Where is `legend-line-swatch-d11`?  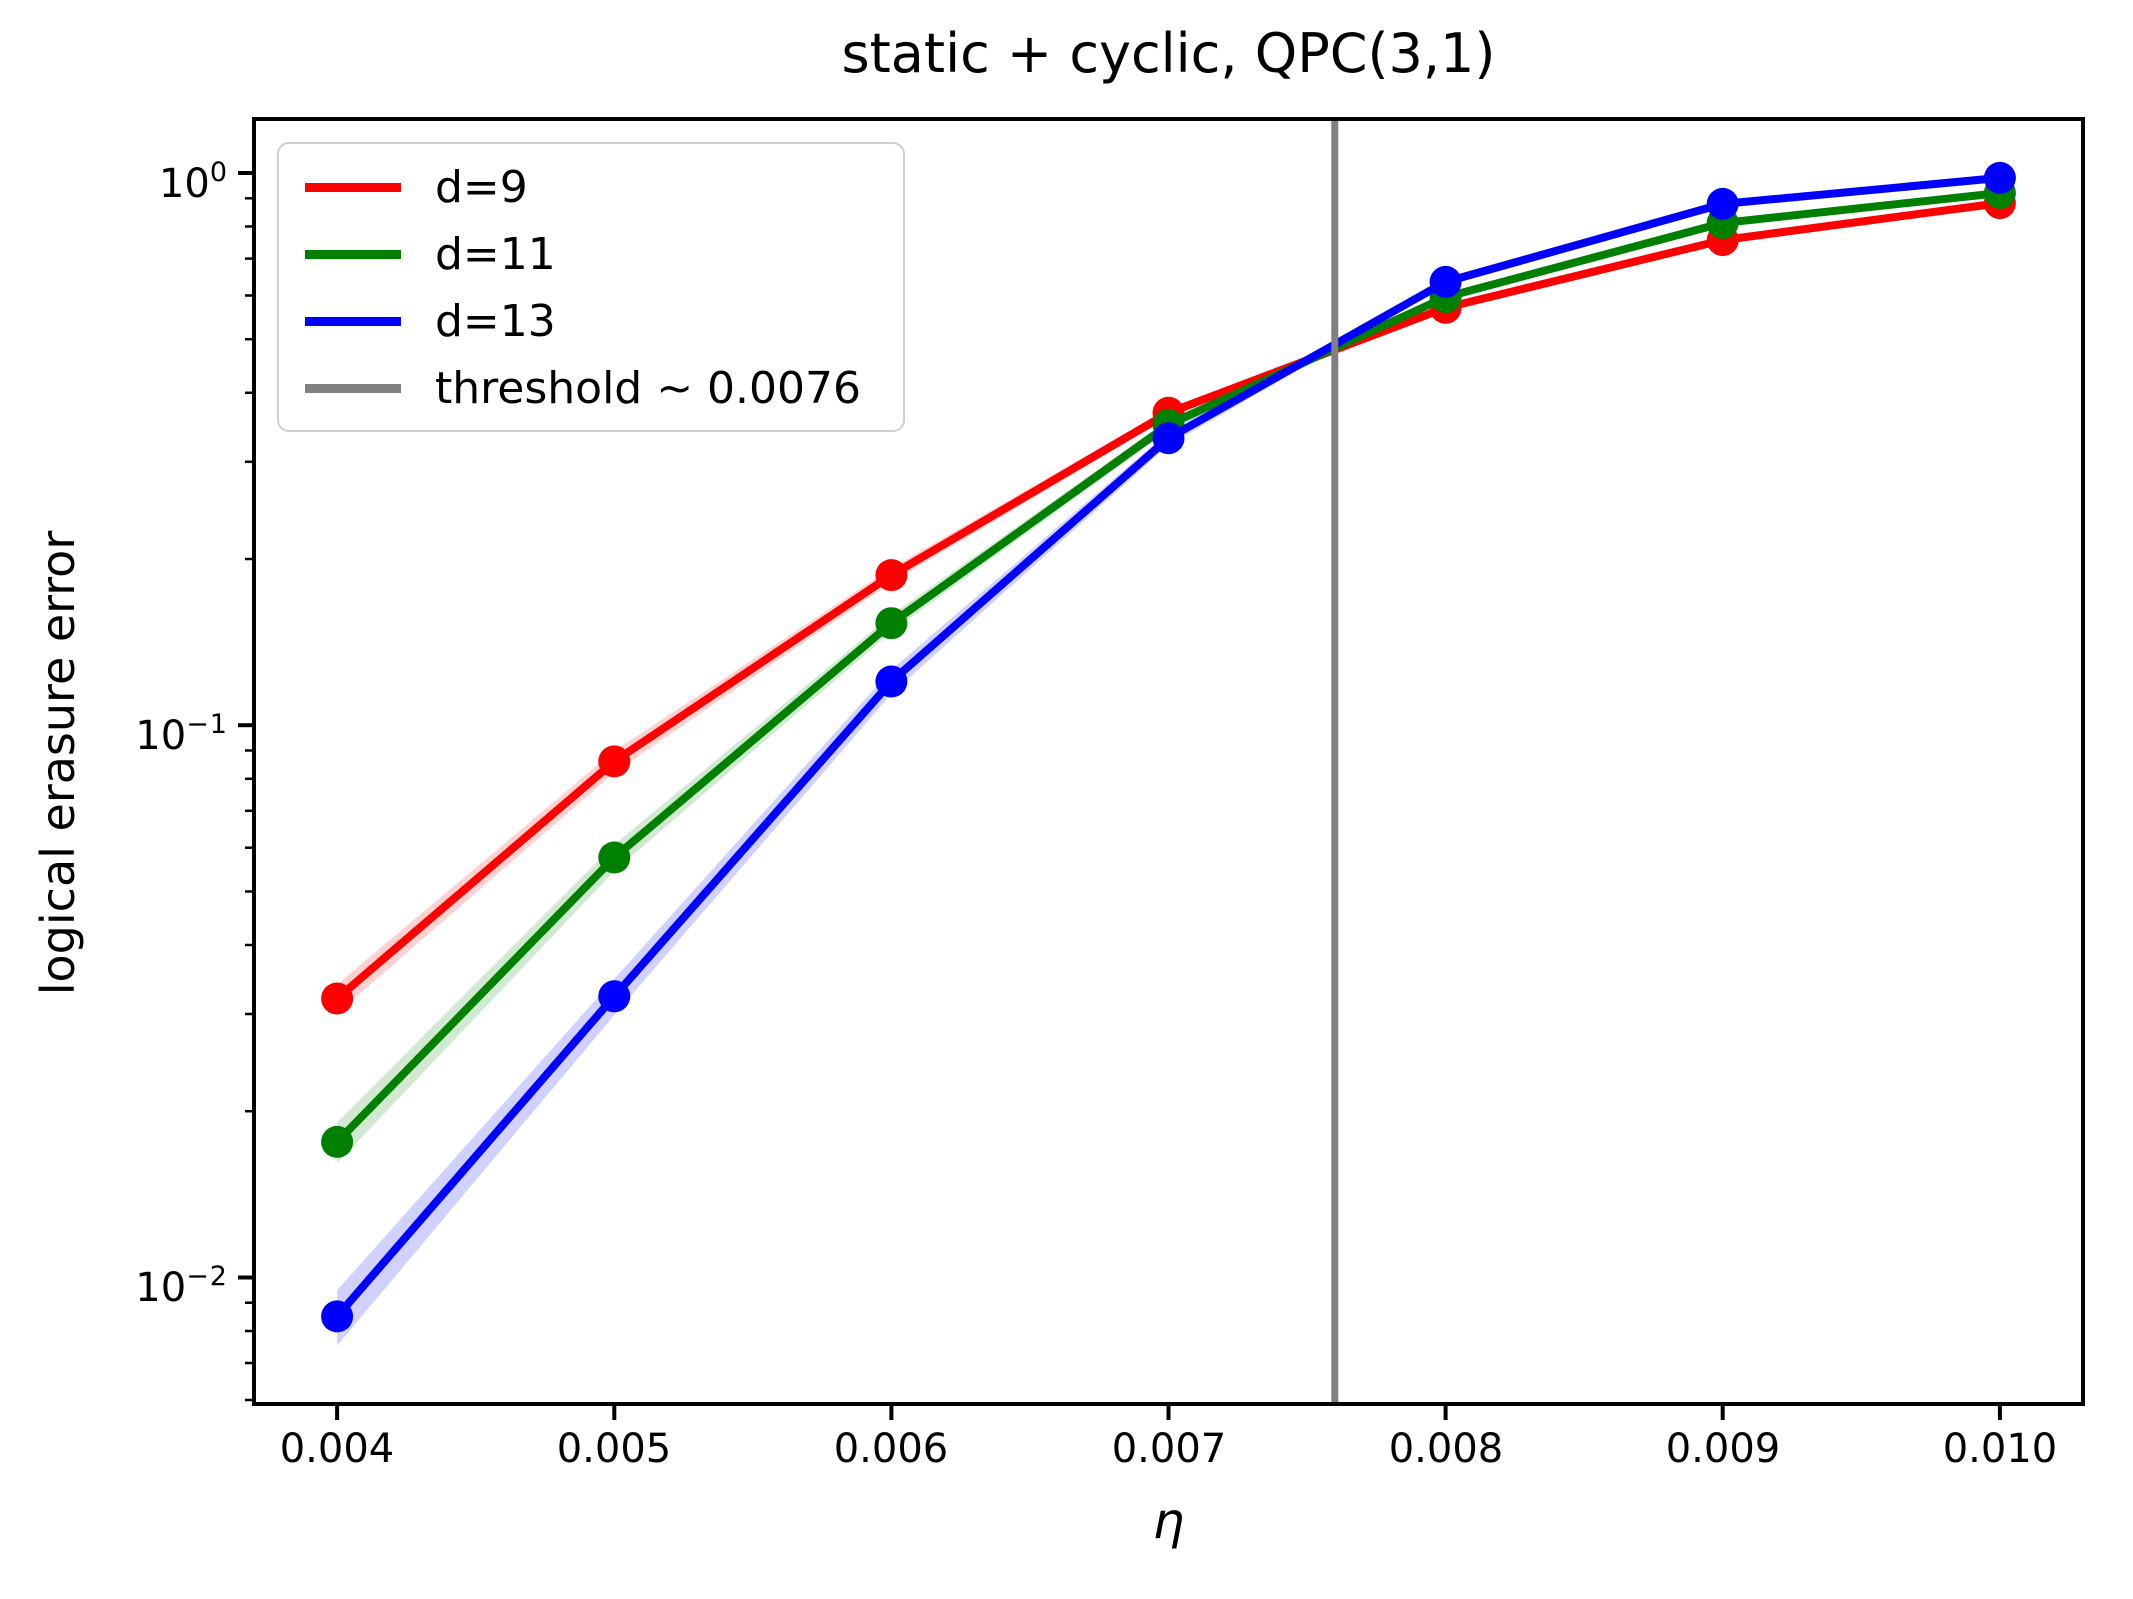 legend-line-swatch-d11 is located at coordinates (353, 254).